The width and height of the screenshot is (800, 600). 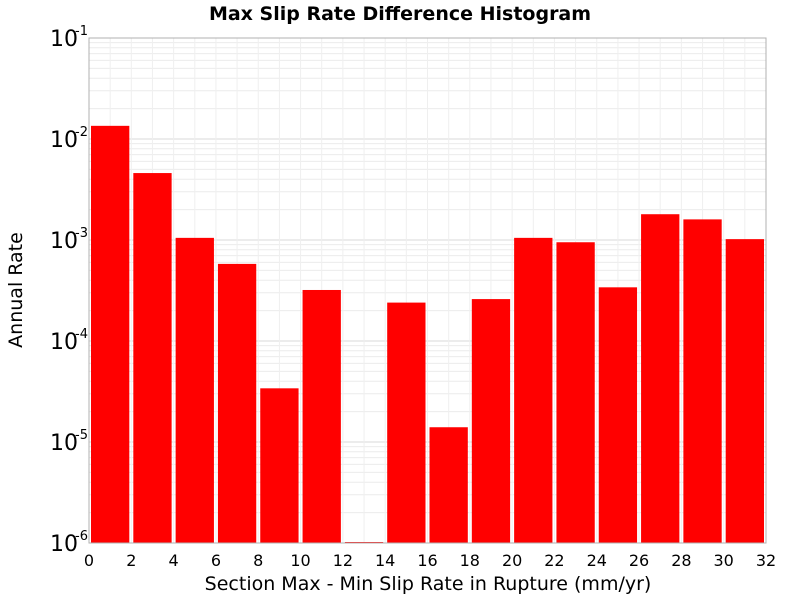 I want to click on x-tick-label: 32, so click(x=766, y=560).